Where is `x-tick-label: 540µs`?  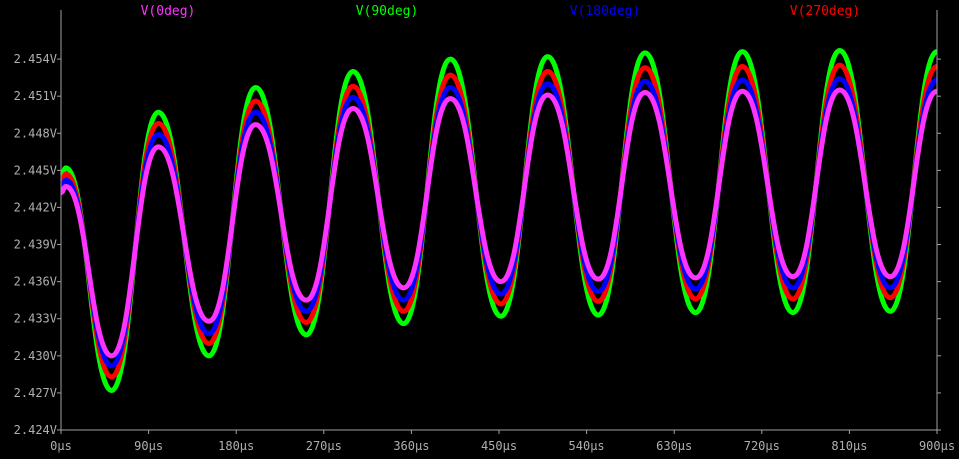 x-tick-label: 540µs is located at coordinates (587, 446).